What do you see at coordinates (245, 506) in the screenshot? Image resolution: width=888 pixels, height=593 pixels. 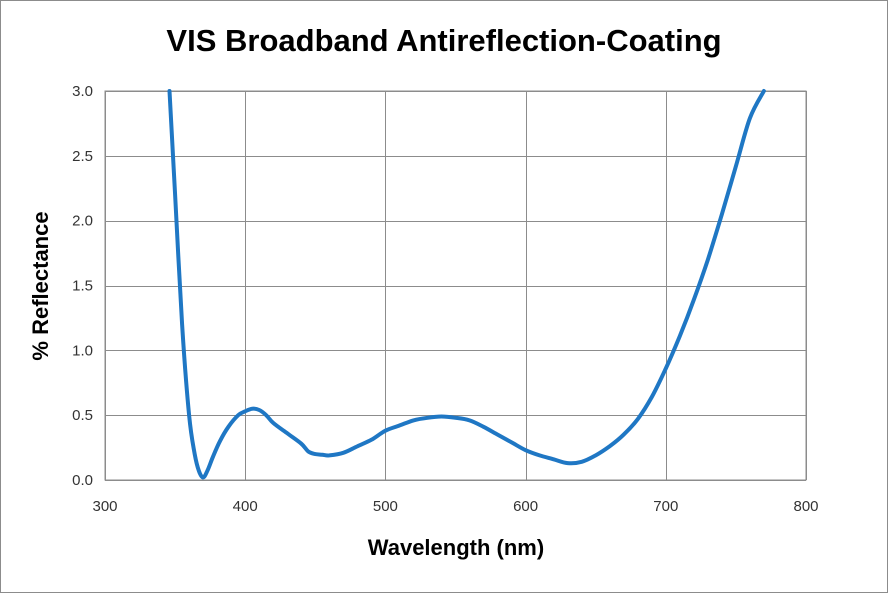 I see `x-tick-label: 400` at bounding box center [245, 506].